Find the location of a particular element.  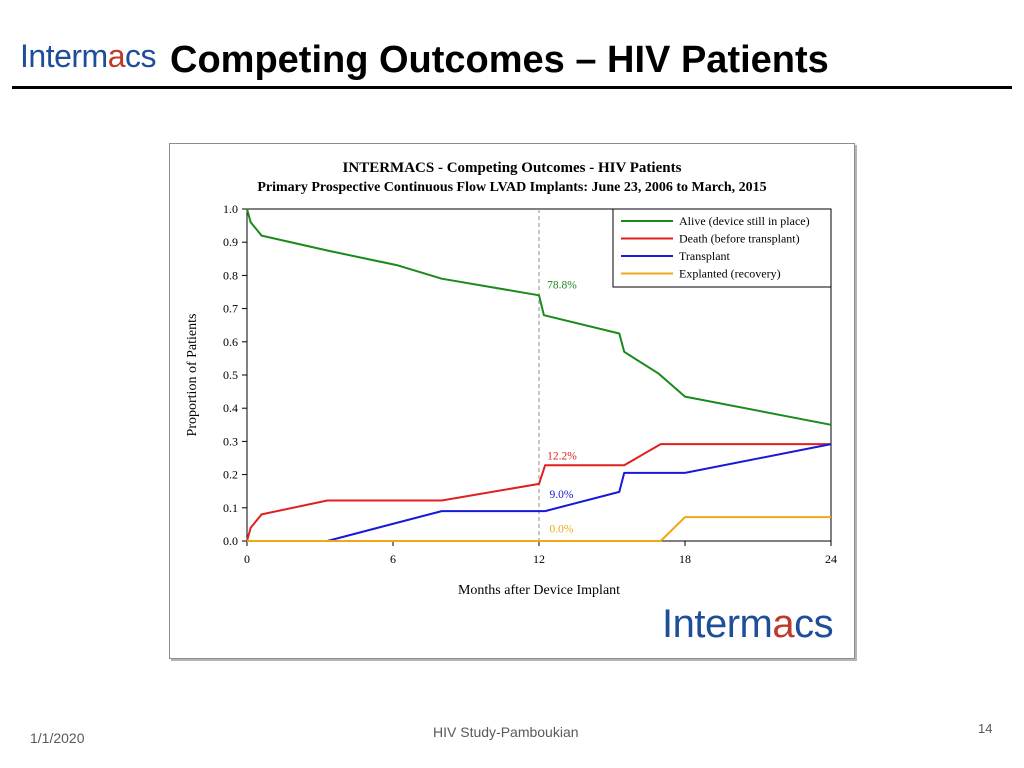

x-axis-label: Months after Device Implant is located at coordinates (539, 590).